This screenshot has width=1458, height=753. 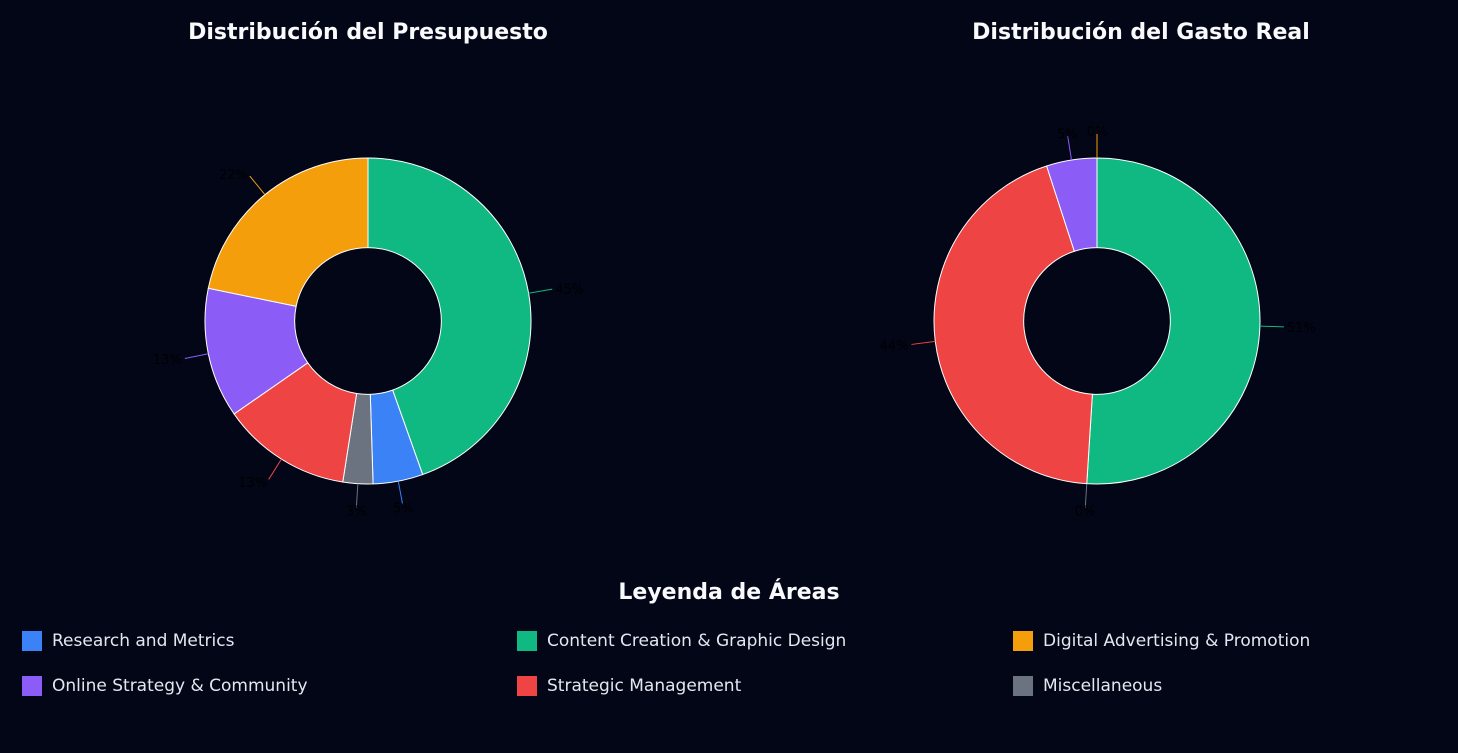 I want to click on budget-label-online-strategy-and-community: 13%, so click(x=167, y=360).